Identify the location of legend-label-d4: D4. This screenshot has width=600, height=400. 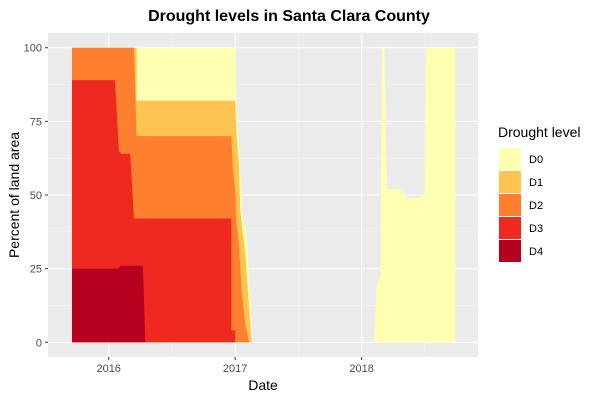
(536, 252).